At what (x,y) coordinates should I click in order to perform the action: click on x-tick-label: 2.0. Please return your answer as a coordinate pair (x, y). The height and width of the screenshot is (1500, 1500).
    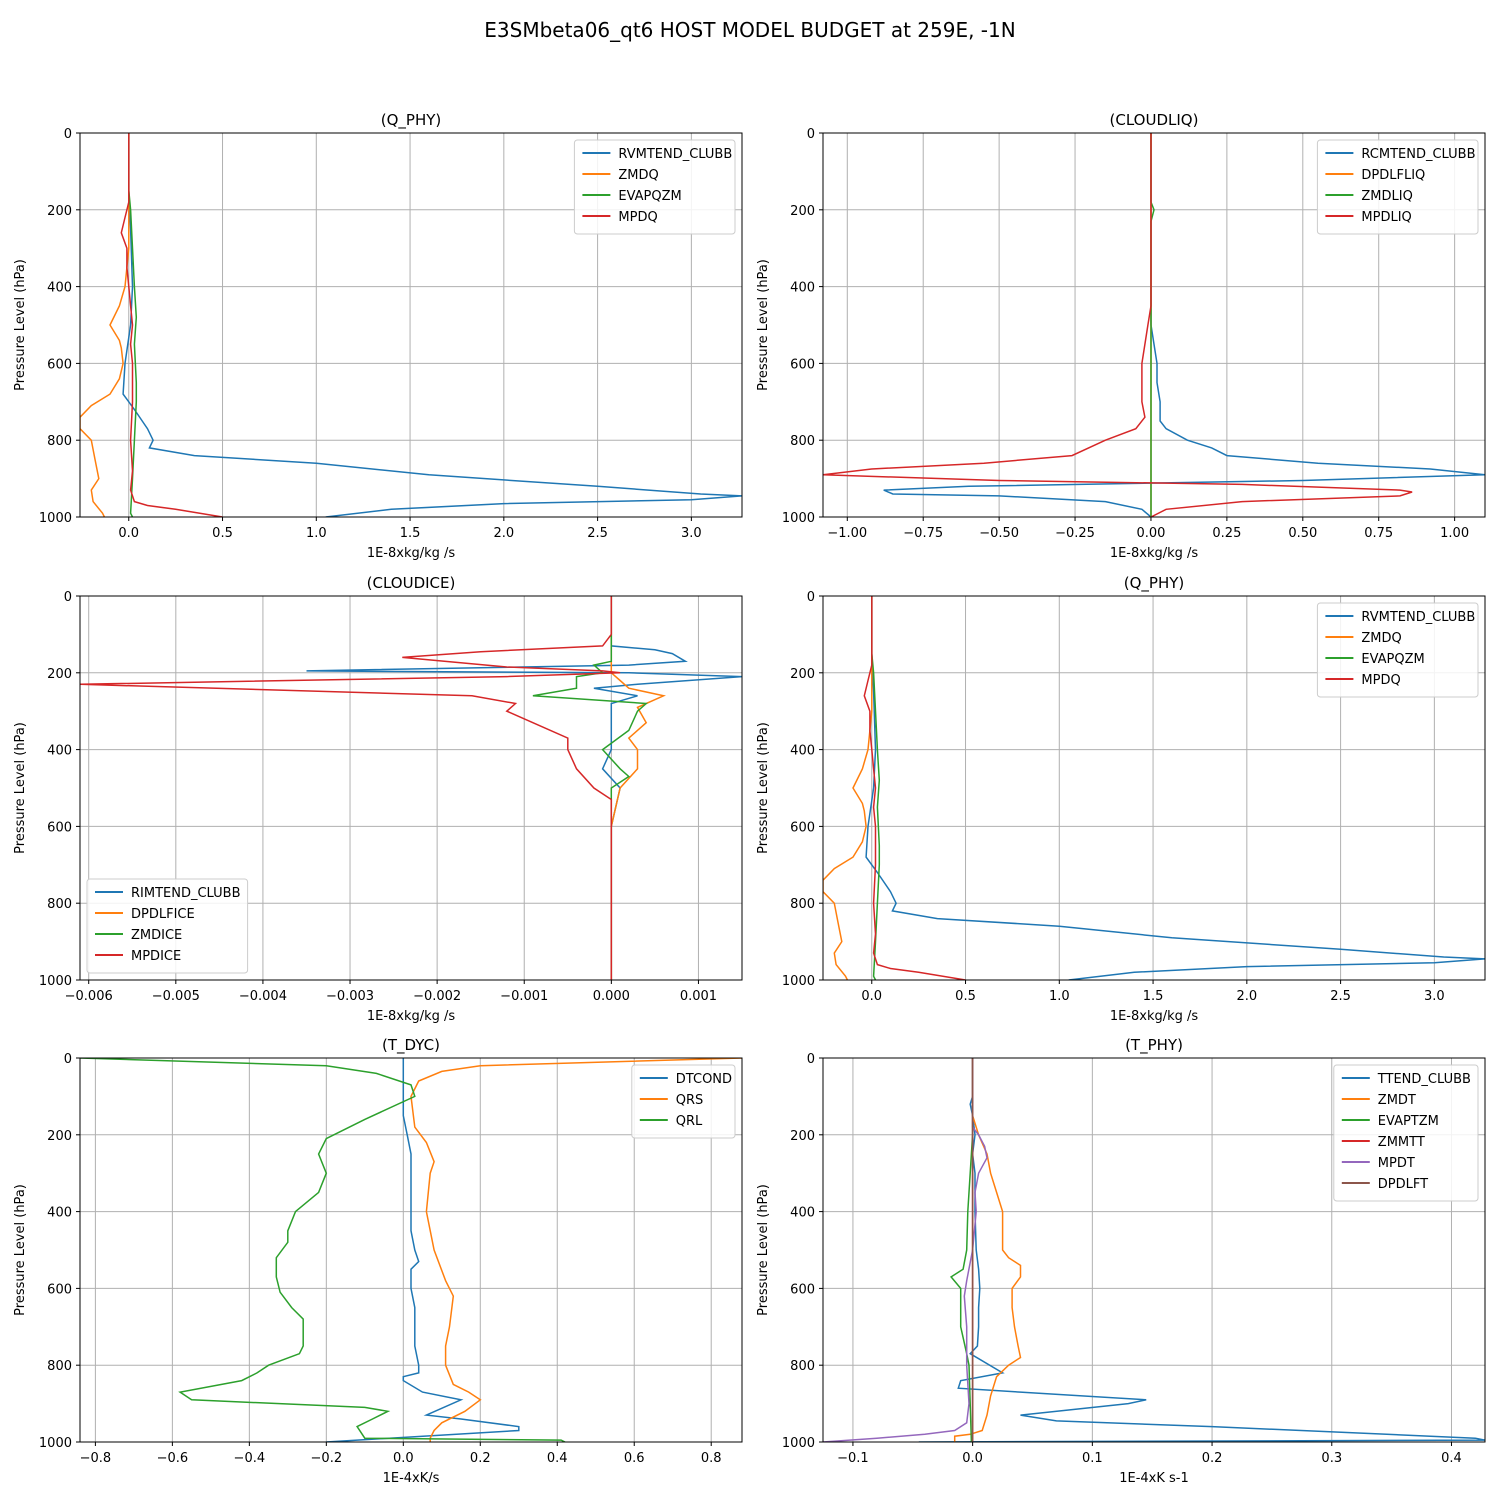
    Looking at the image, I should click on (1246, 996).